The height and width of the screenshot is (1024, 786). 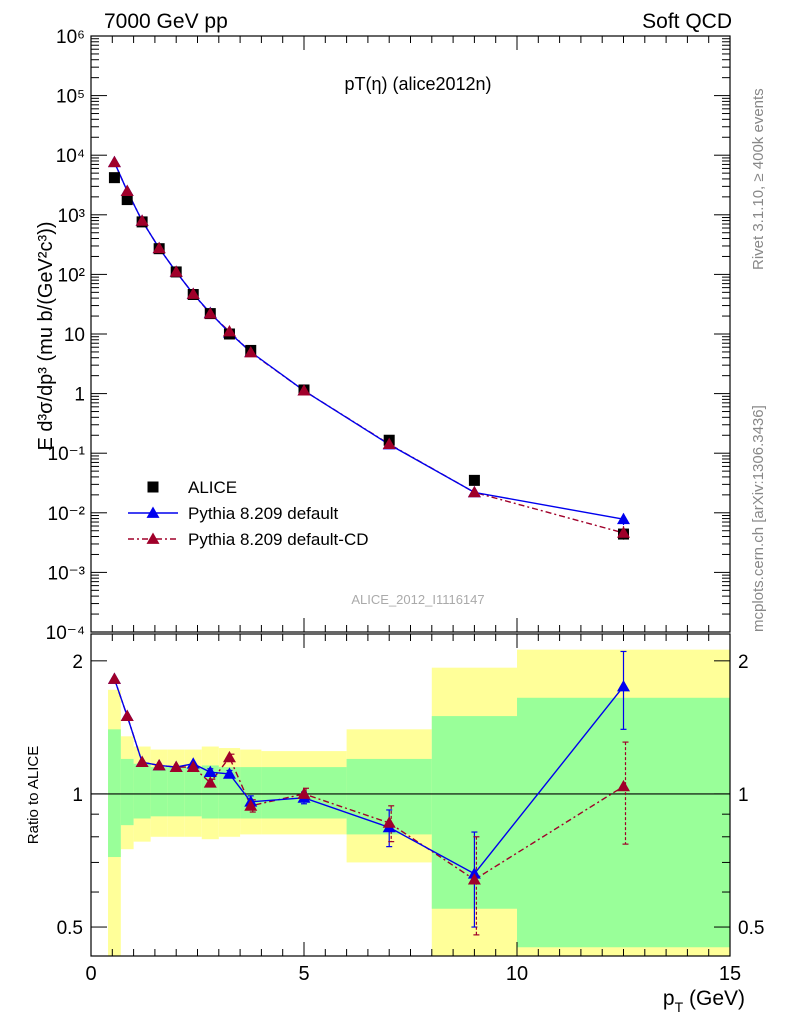 I want to click on legend-marker-square, so click(x=153, y=487).